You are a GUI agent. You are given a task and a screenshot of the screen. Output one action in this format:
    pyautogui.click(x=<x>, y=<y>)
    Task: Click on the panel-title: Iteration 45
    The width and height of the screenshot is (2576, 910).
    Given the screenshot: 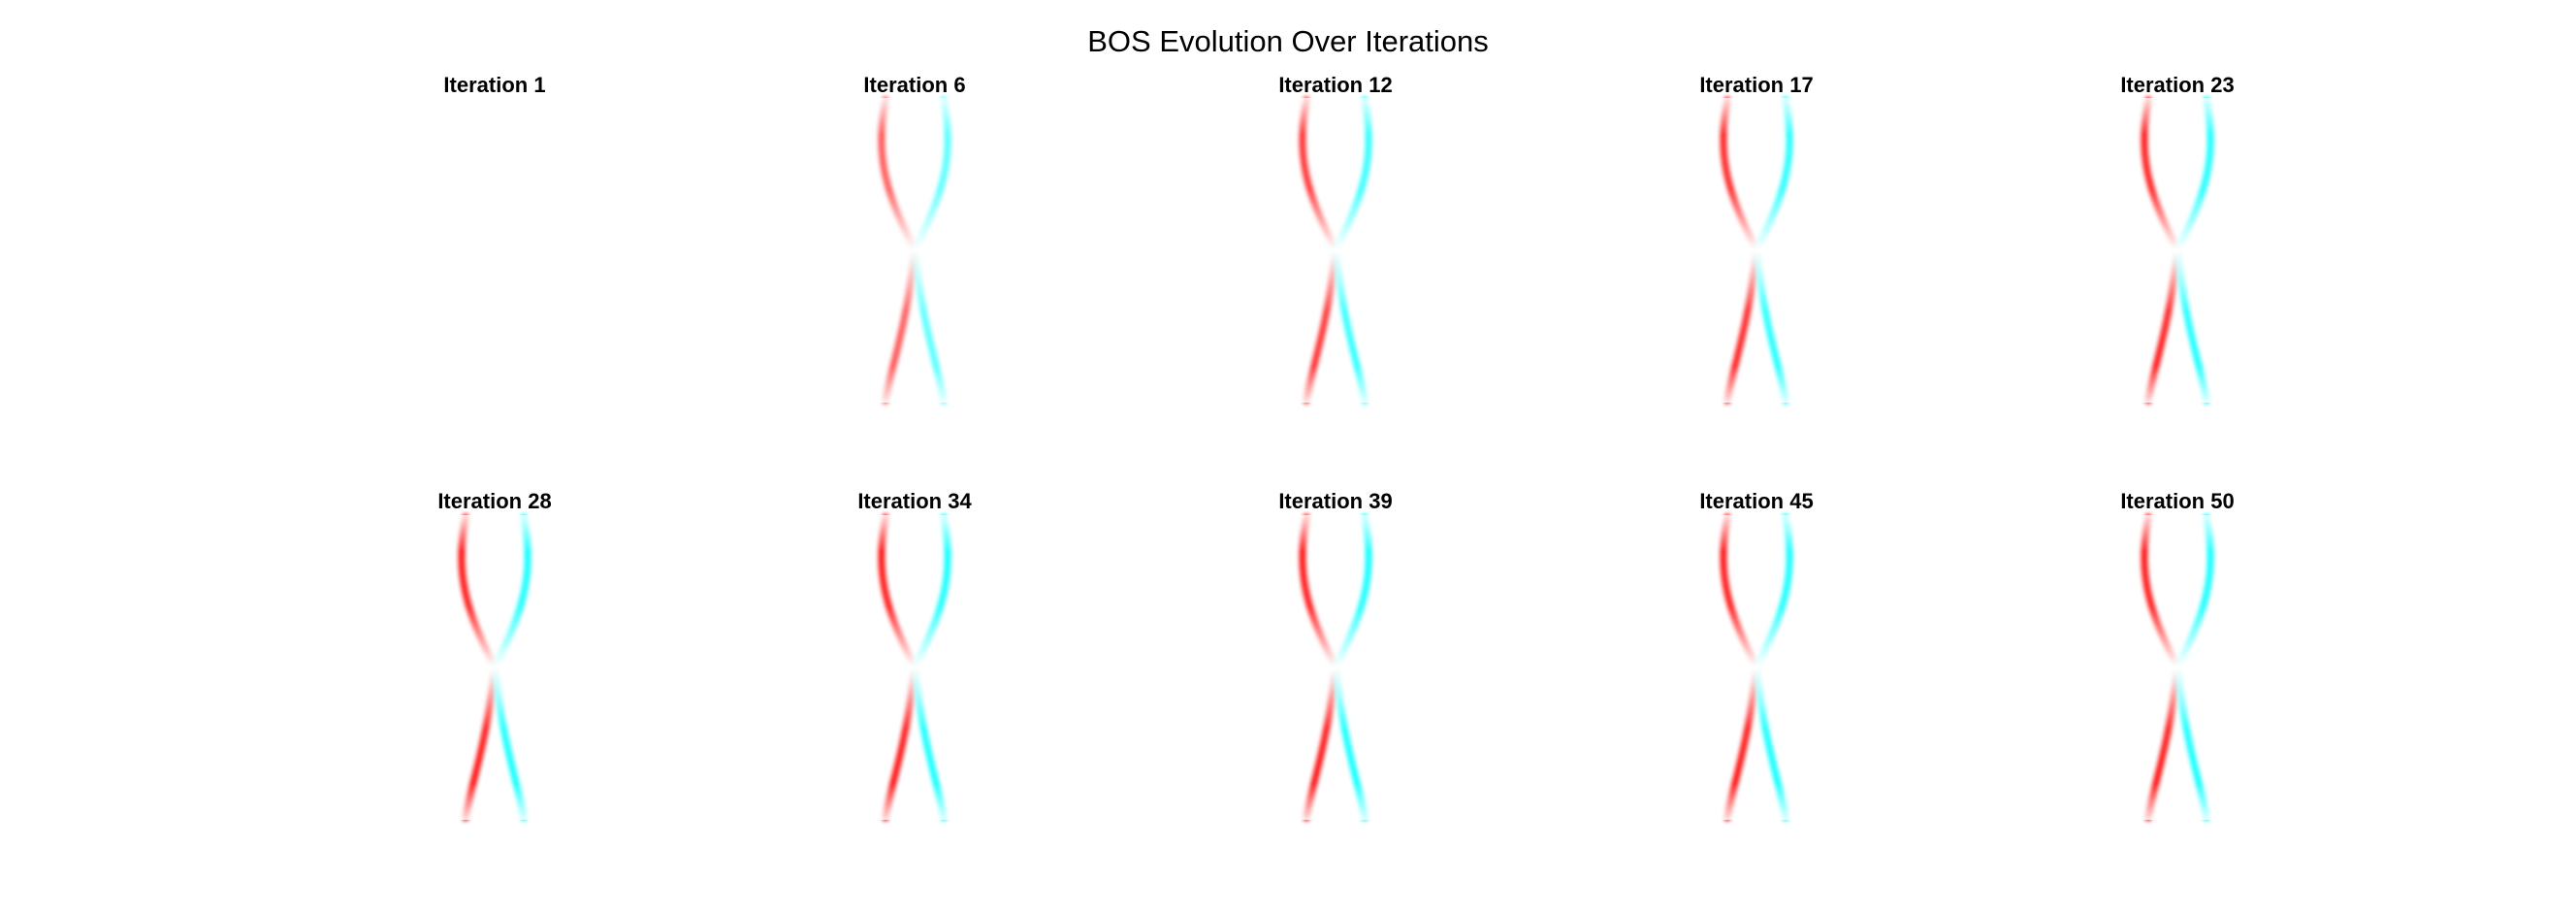 What is the action you would take?
    pyautogui.click(x=1756, y=501)
    